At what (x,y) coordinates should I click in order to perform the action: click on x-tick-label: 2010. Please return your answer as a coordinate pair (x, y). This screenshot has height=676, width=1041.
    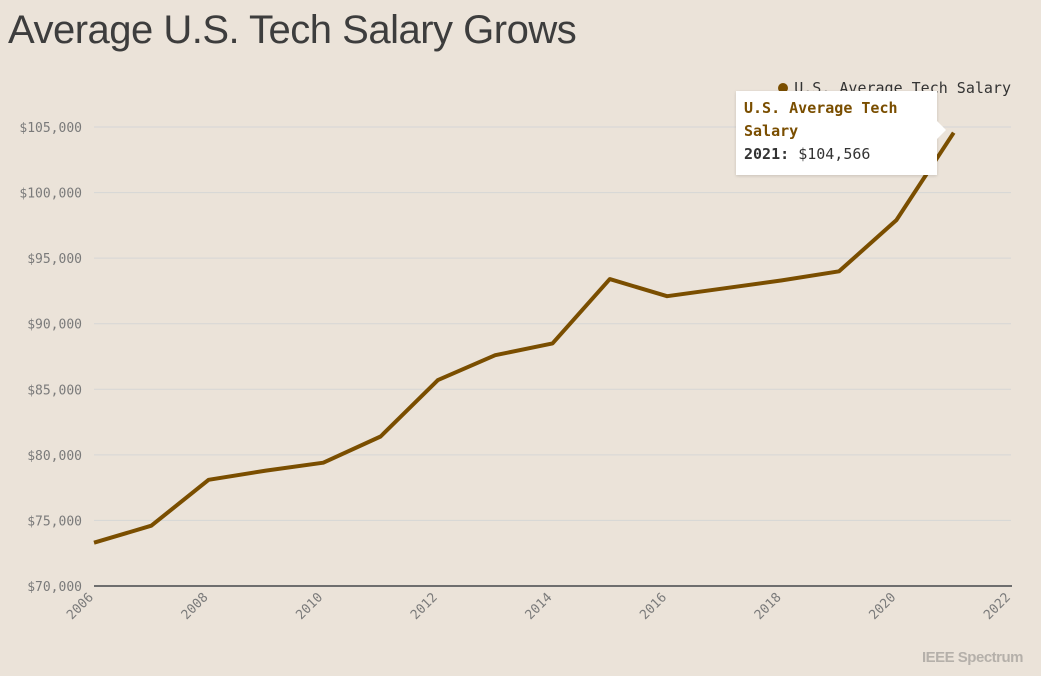
    Looking at the image, I should click on (309, 606).